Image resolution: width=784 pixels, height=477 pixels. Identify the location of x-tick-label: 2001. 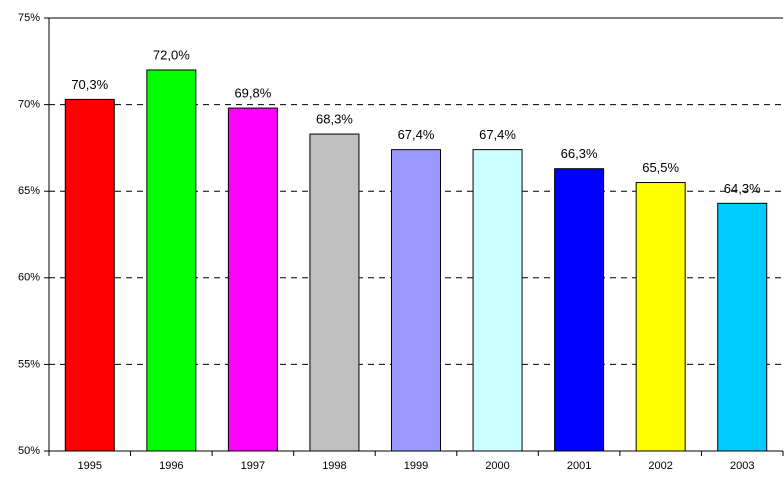
(579, 466).